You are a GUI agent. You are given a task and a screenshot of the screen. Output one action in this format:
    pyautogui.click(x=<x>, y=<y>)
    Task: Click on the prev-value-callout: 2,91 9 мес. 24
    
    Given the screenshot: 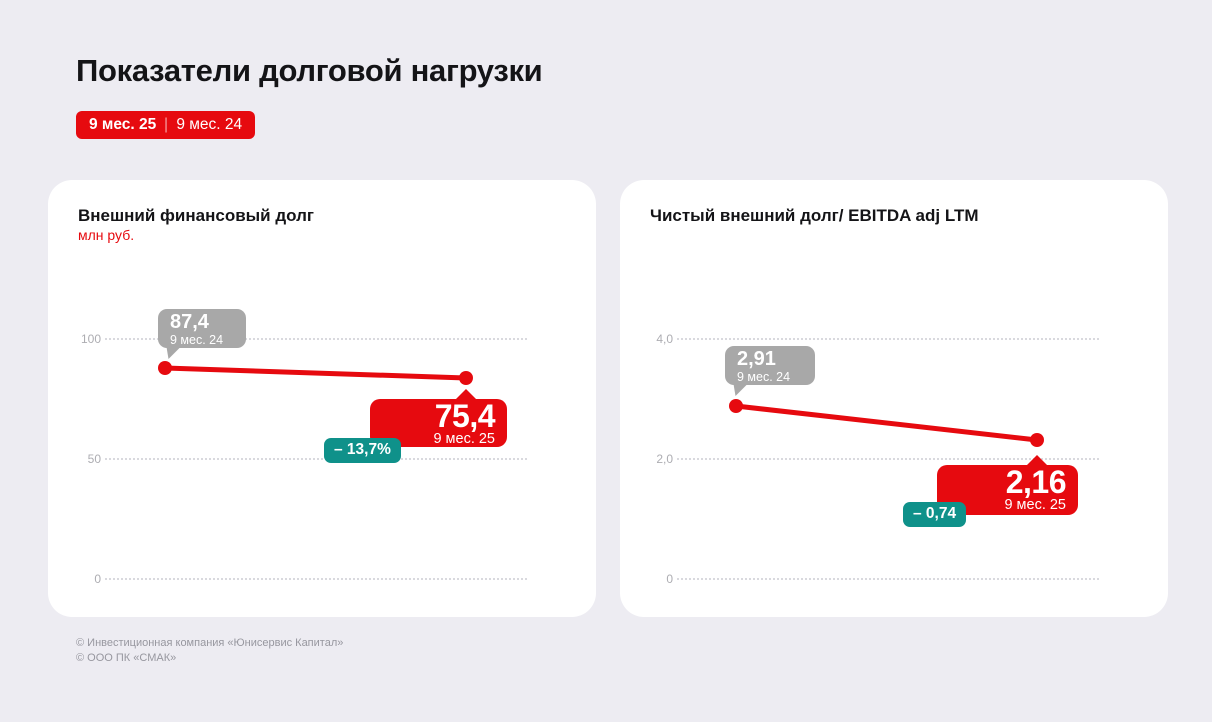 What is the action you would take?
    pyautogui.click(x=770, y=365)
    